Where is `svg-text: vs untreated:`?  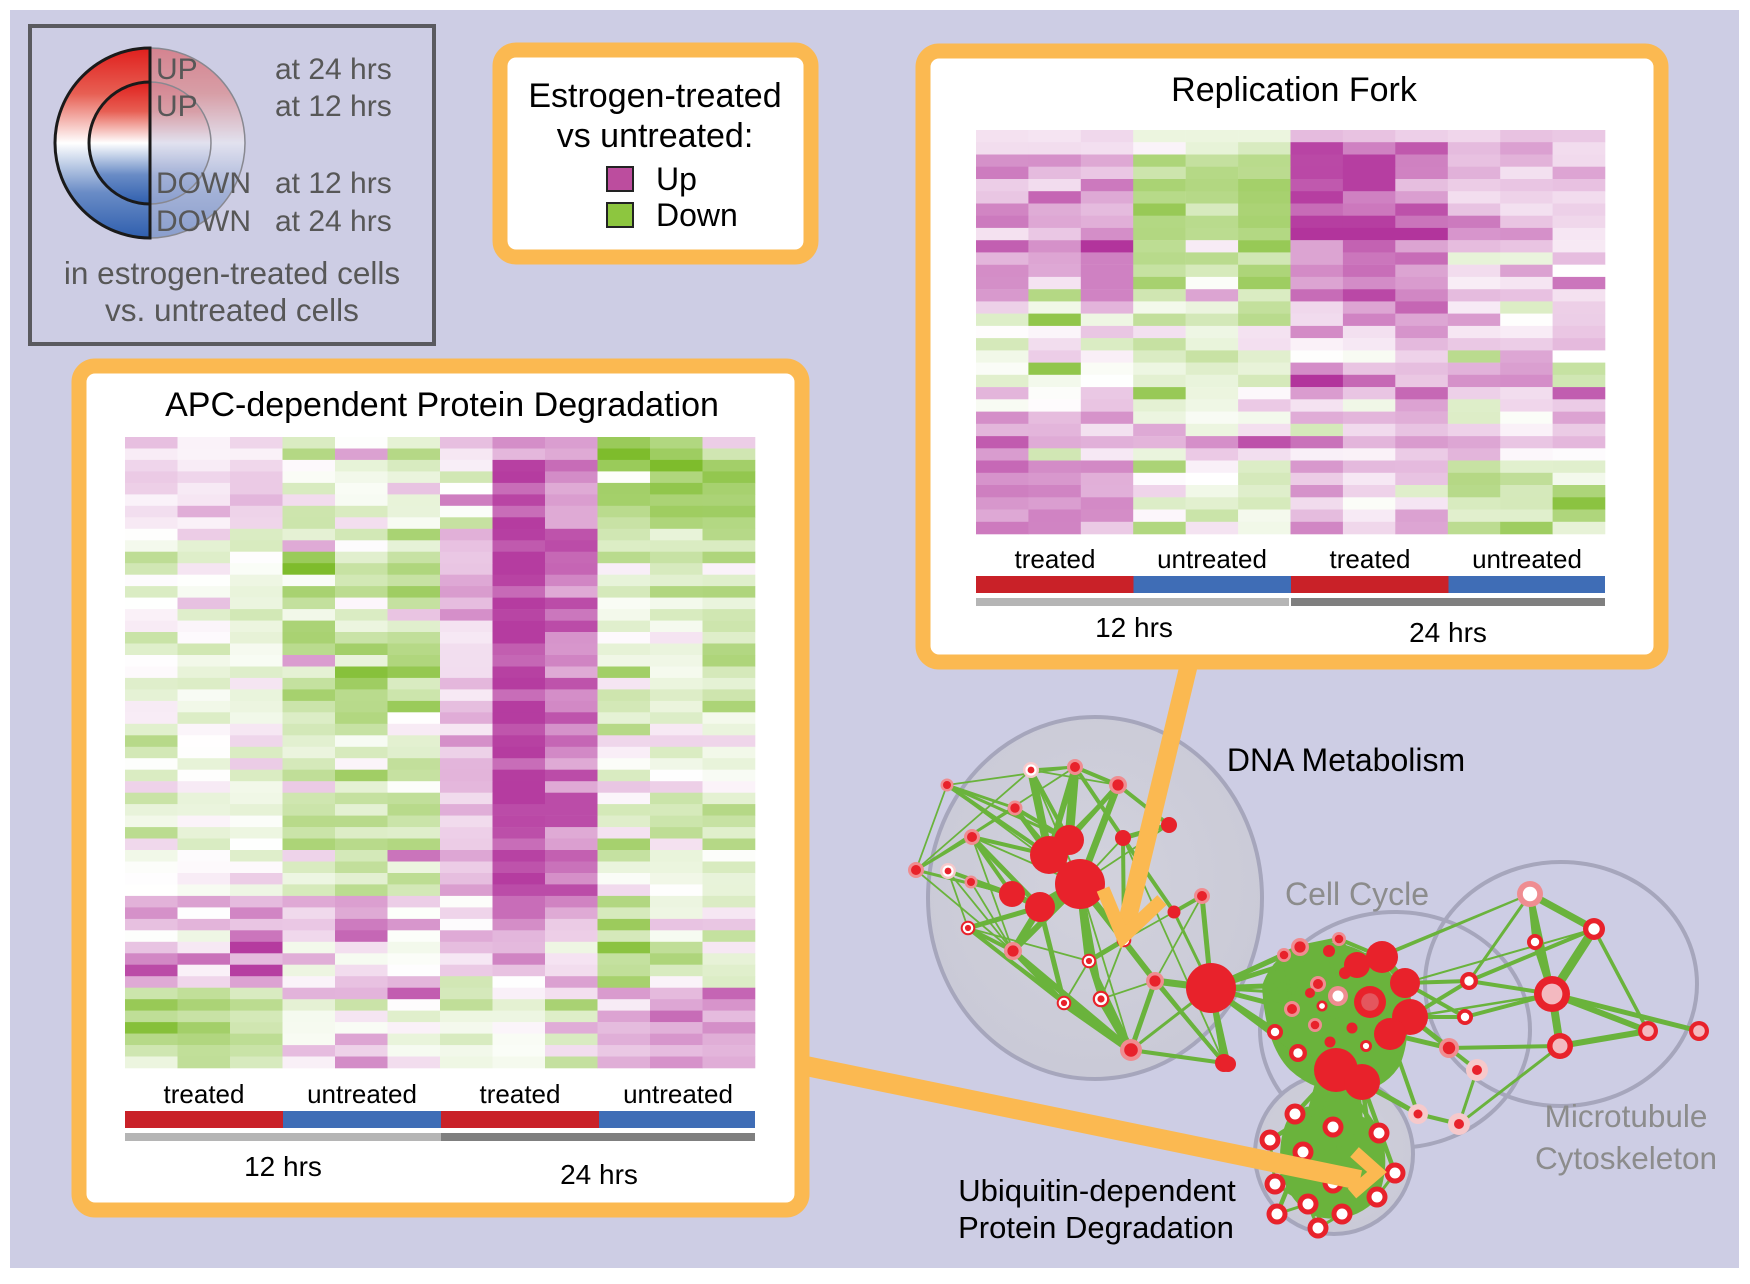 svg-text: vs untreated: is located at coordinates (655, 136).